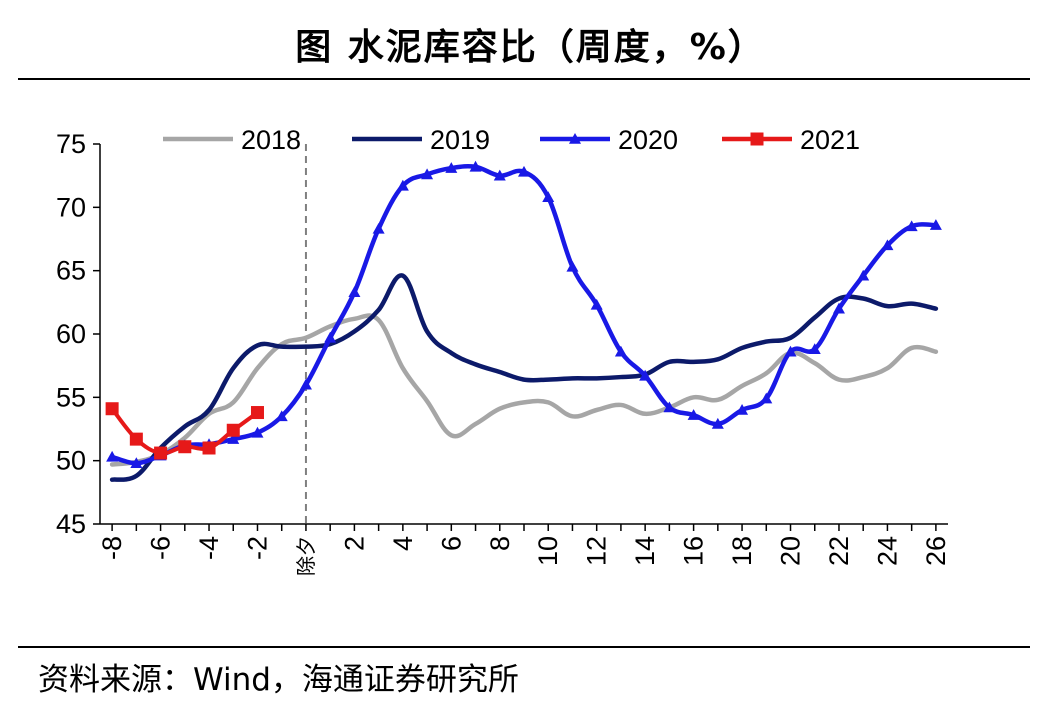 This screenshot has width=1061, height=711. What do you see at coordinates (887, 551) in the screenshot?
I see `x-tick-label: 24` at bounding box center [887, 551].